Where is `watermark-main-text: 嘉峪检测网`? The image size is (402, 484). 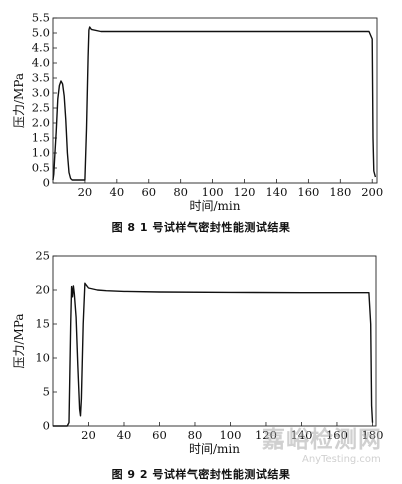
watermark-main-text: 嘉峪检测网 is located at coordinates (322, 440).